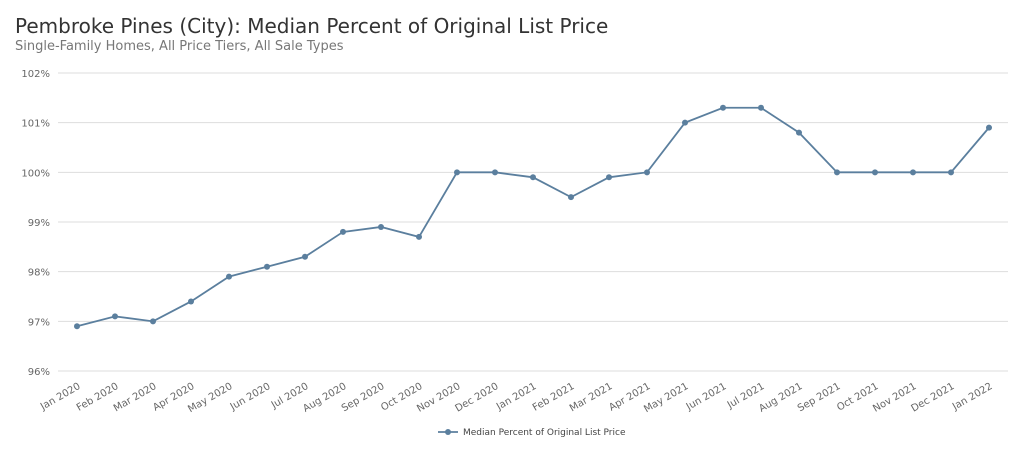  I want to click on x-tick-label: Sep 2021, so click(819, 397).